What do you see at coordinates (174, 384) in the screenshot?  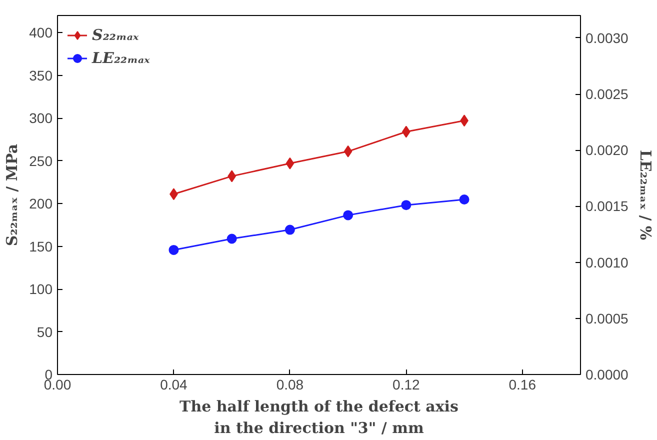 I see `x-tick-label: 0.04` at bounding box center [174, 384].